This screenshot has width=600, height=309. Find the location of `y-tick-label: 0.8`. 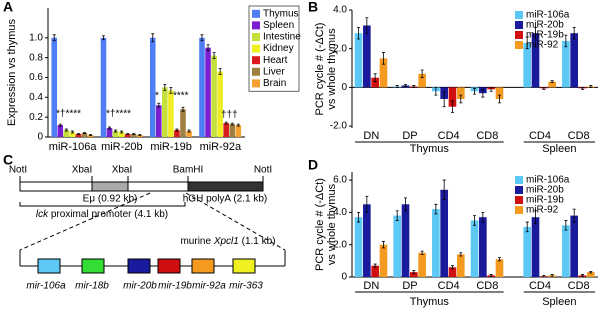

y-tick-label: 0.8 is located at coordinates (36, 57).